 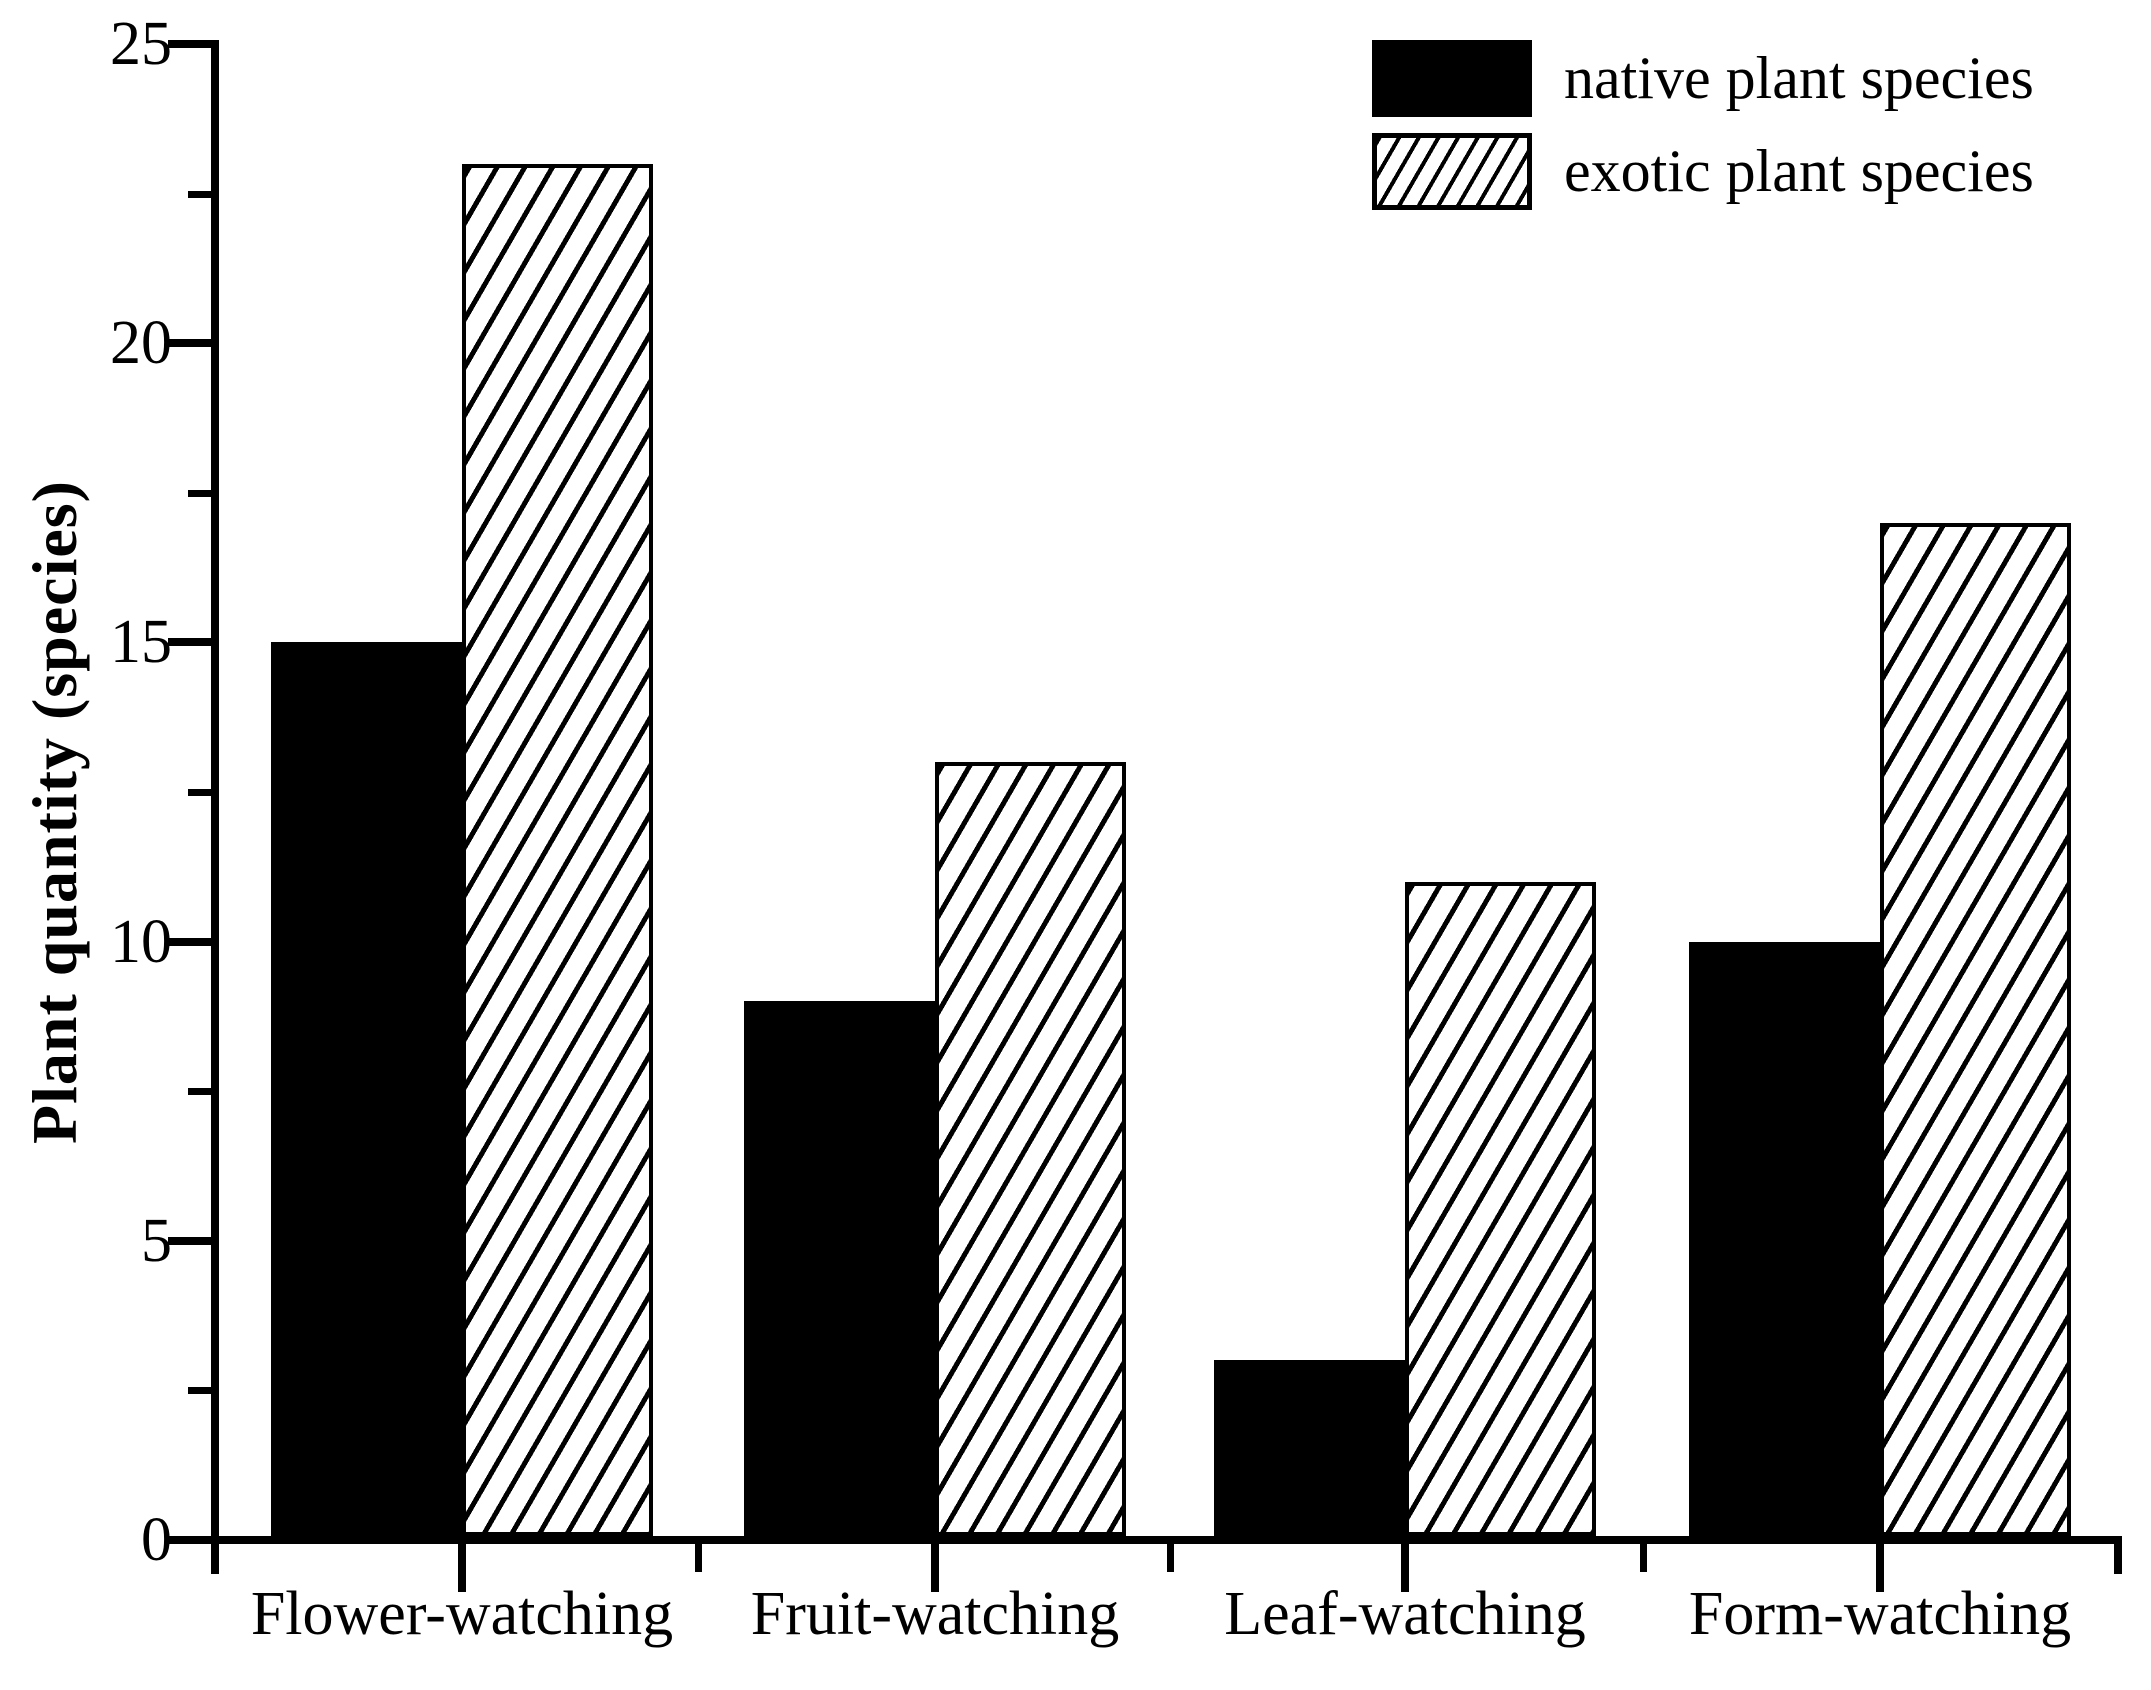 I want to click on bar-exotic-flower-watching, so click(x=557, y=849).